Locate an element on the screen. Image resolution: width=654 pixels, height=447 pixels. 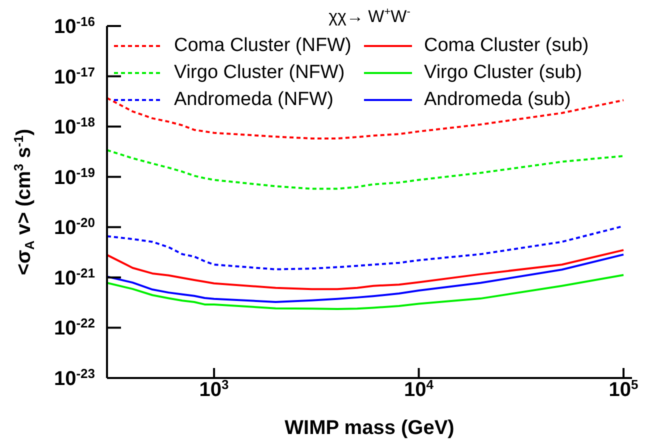
x-tick-label: 10$^{5}$ is located at coordinates (623, 389).